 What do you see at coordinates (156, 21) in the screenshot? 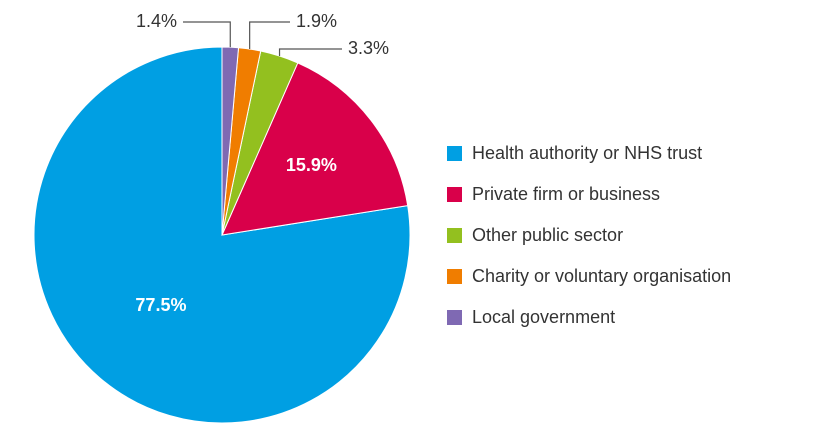
I see `data-label: 1.4%` at bounding box center [156, 21].